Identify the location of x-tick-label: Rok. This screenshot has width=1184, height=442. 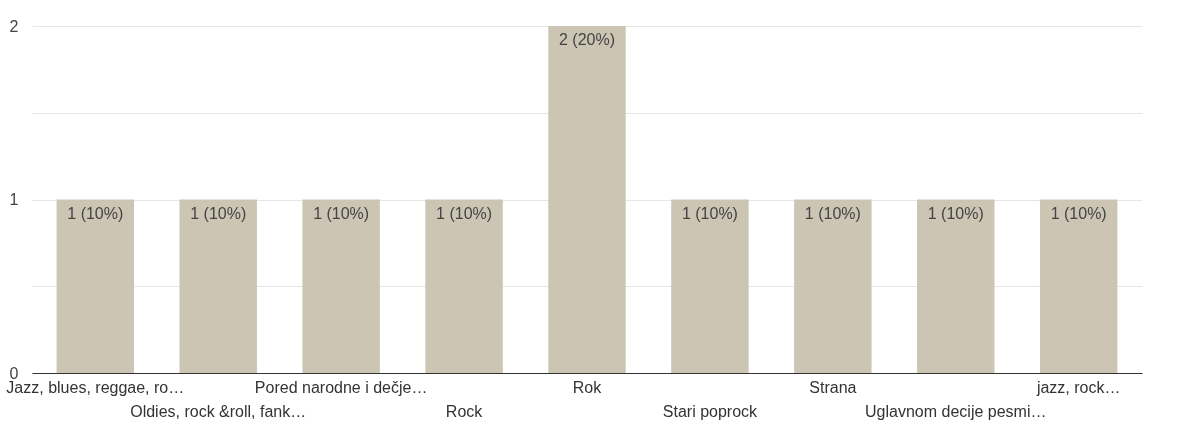
(587, 387).